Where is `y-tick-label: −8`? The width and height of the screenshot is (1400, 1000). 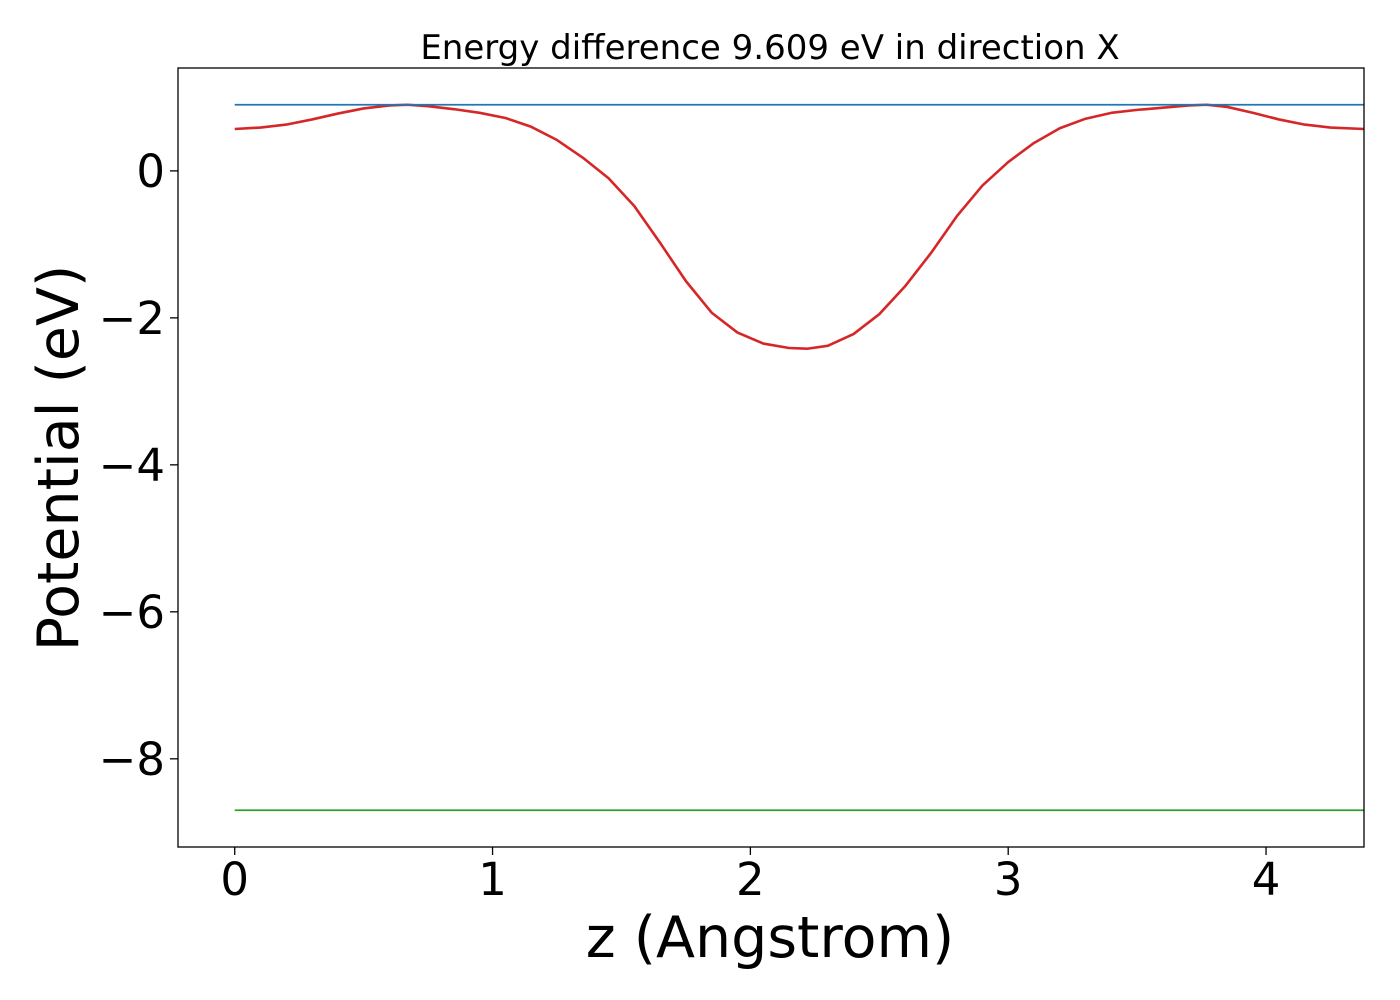 y-tick-label: −8 is located at coordinates (132, 759).